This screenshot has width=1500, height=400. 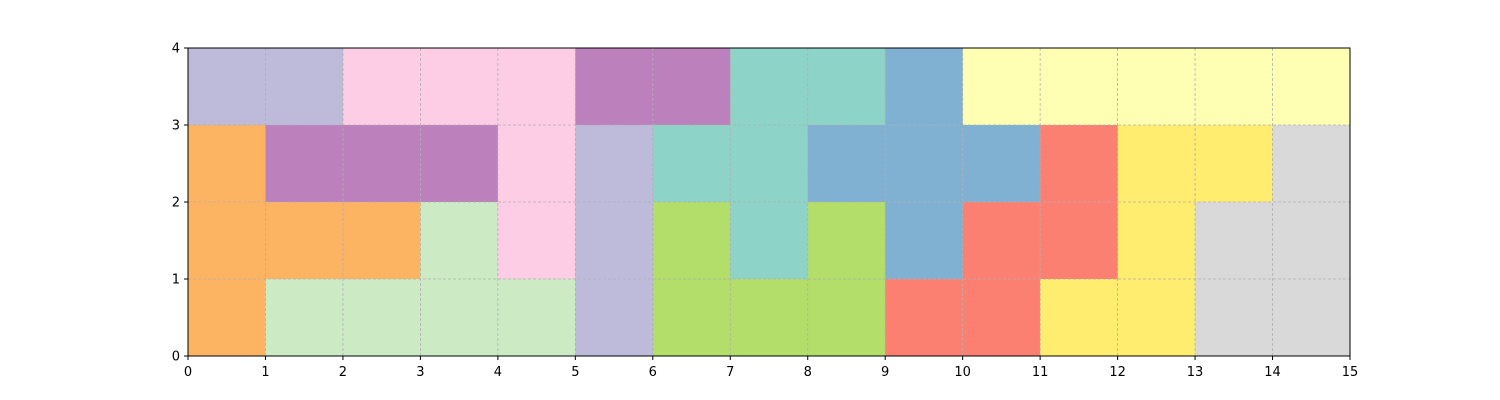 I want to click on x-tick-label: 12, so click(x=1117, y=372).